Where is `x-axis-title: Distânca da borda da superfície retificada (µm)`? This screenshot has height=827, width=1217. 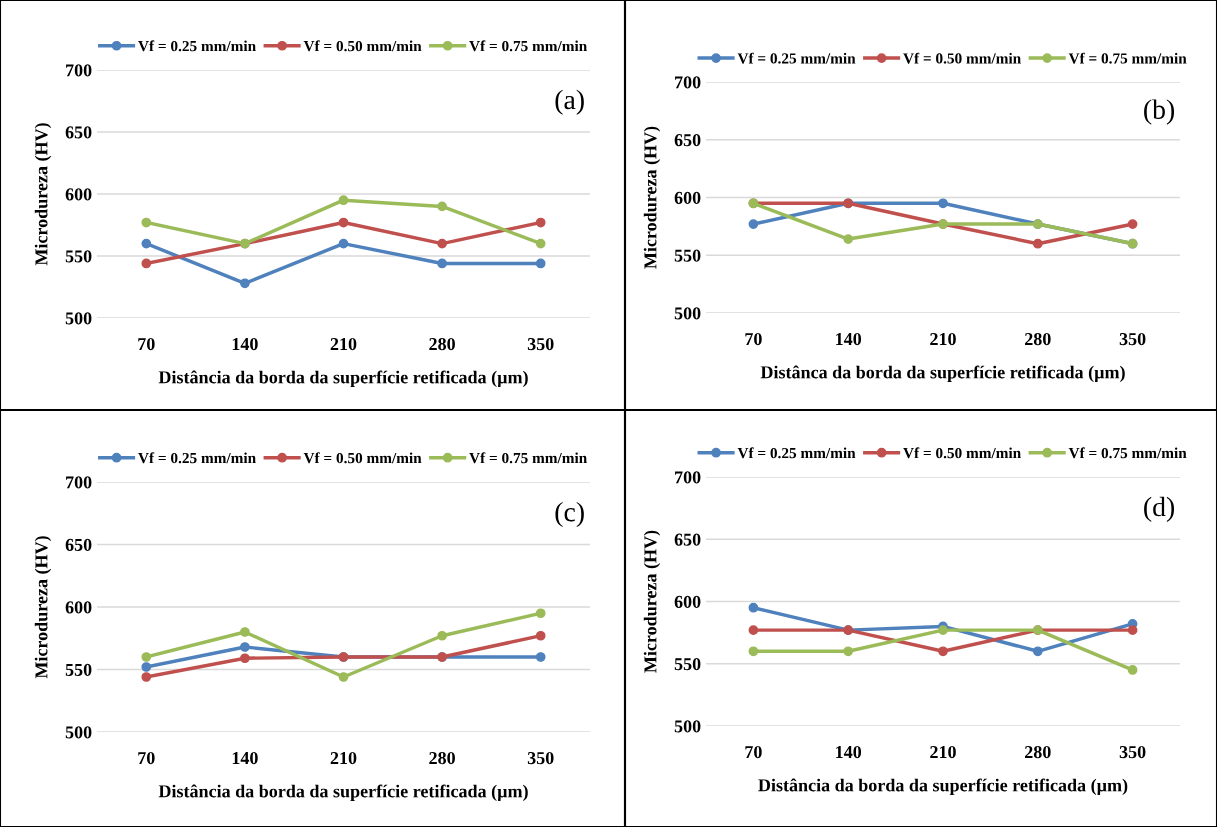 x-axis-title: Distânca da borda da superfície retificada (µm) is located at coordinates (942, 374).